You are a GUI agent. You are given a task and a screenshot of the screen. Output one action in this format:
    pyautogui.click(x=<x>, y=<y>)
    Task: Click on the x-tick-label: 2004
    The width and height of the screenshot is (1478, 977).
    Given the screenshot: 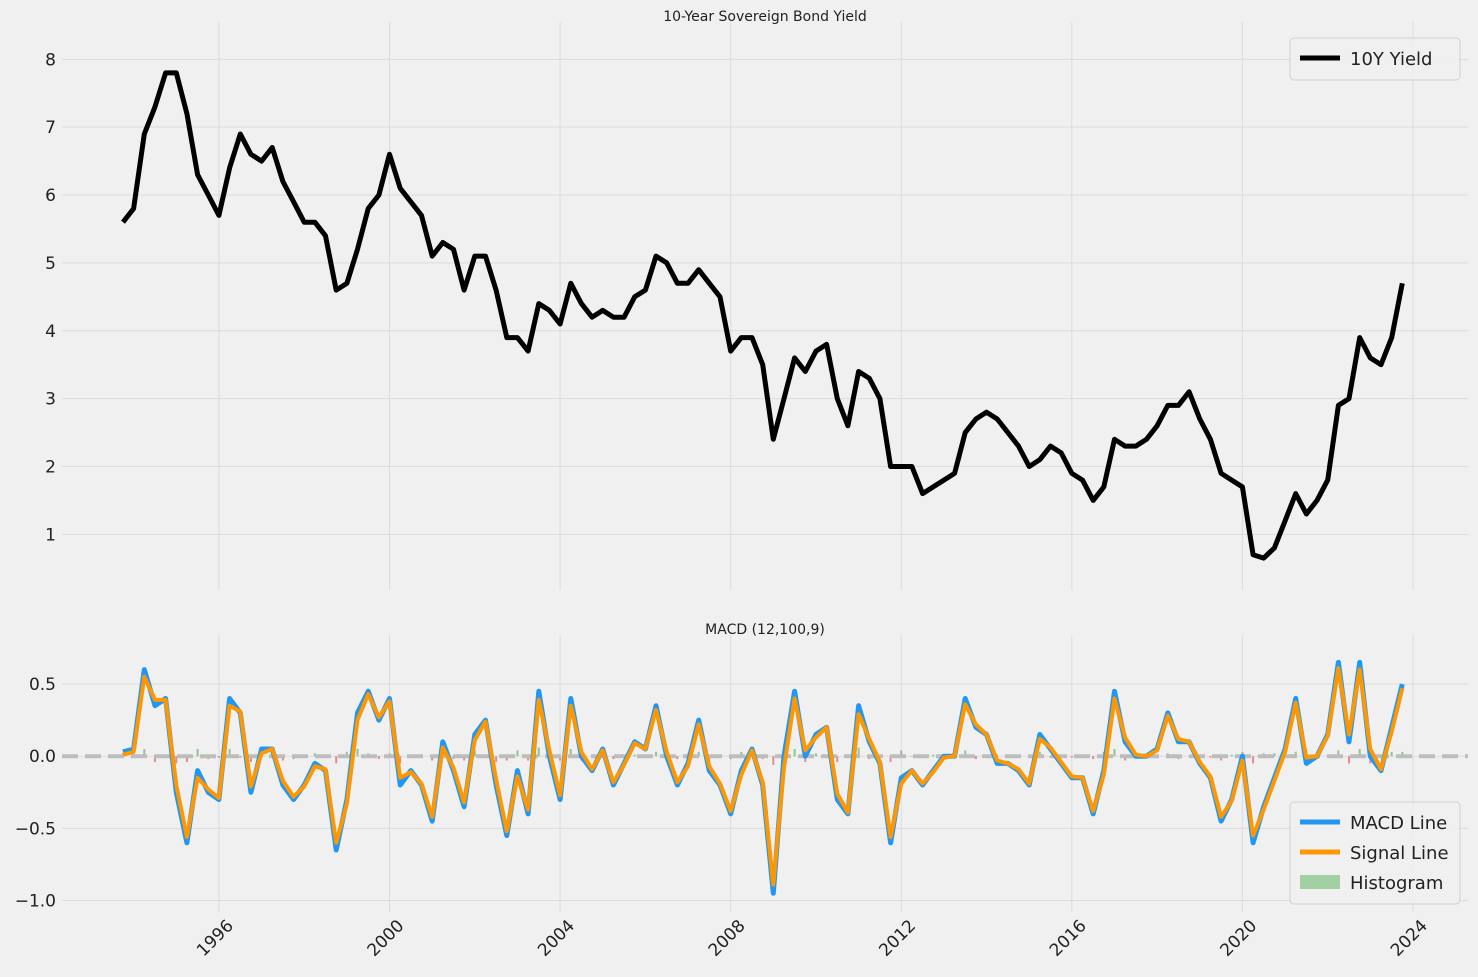 What is the action you would take?
    pyautogui.click(x=556, y=938)
    